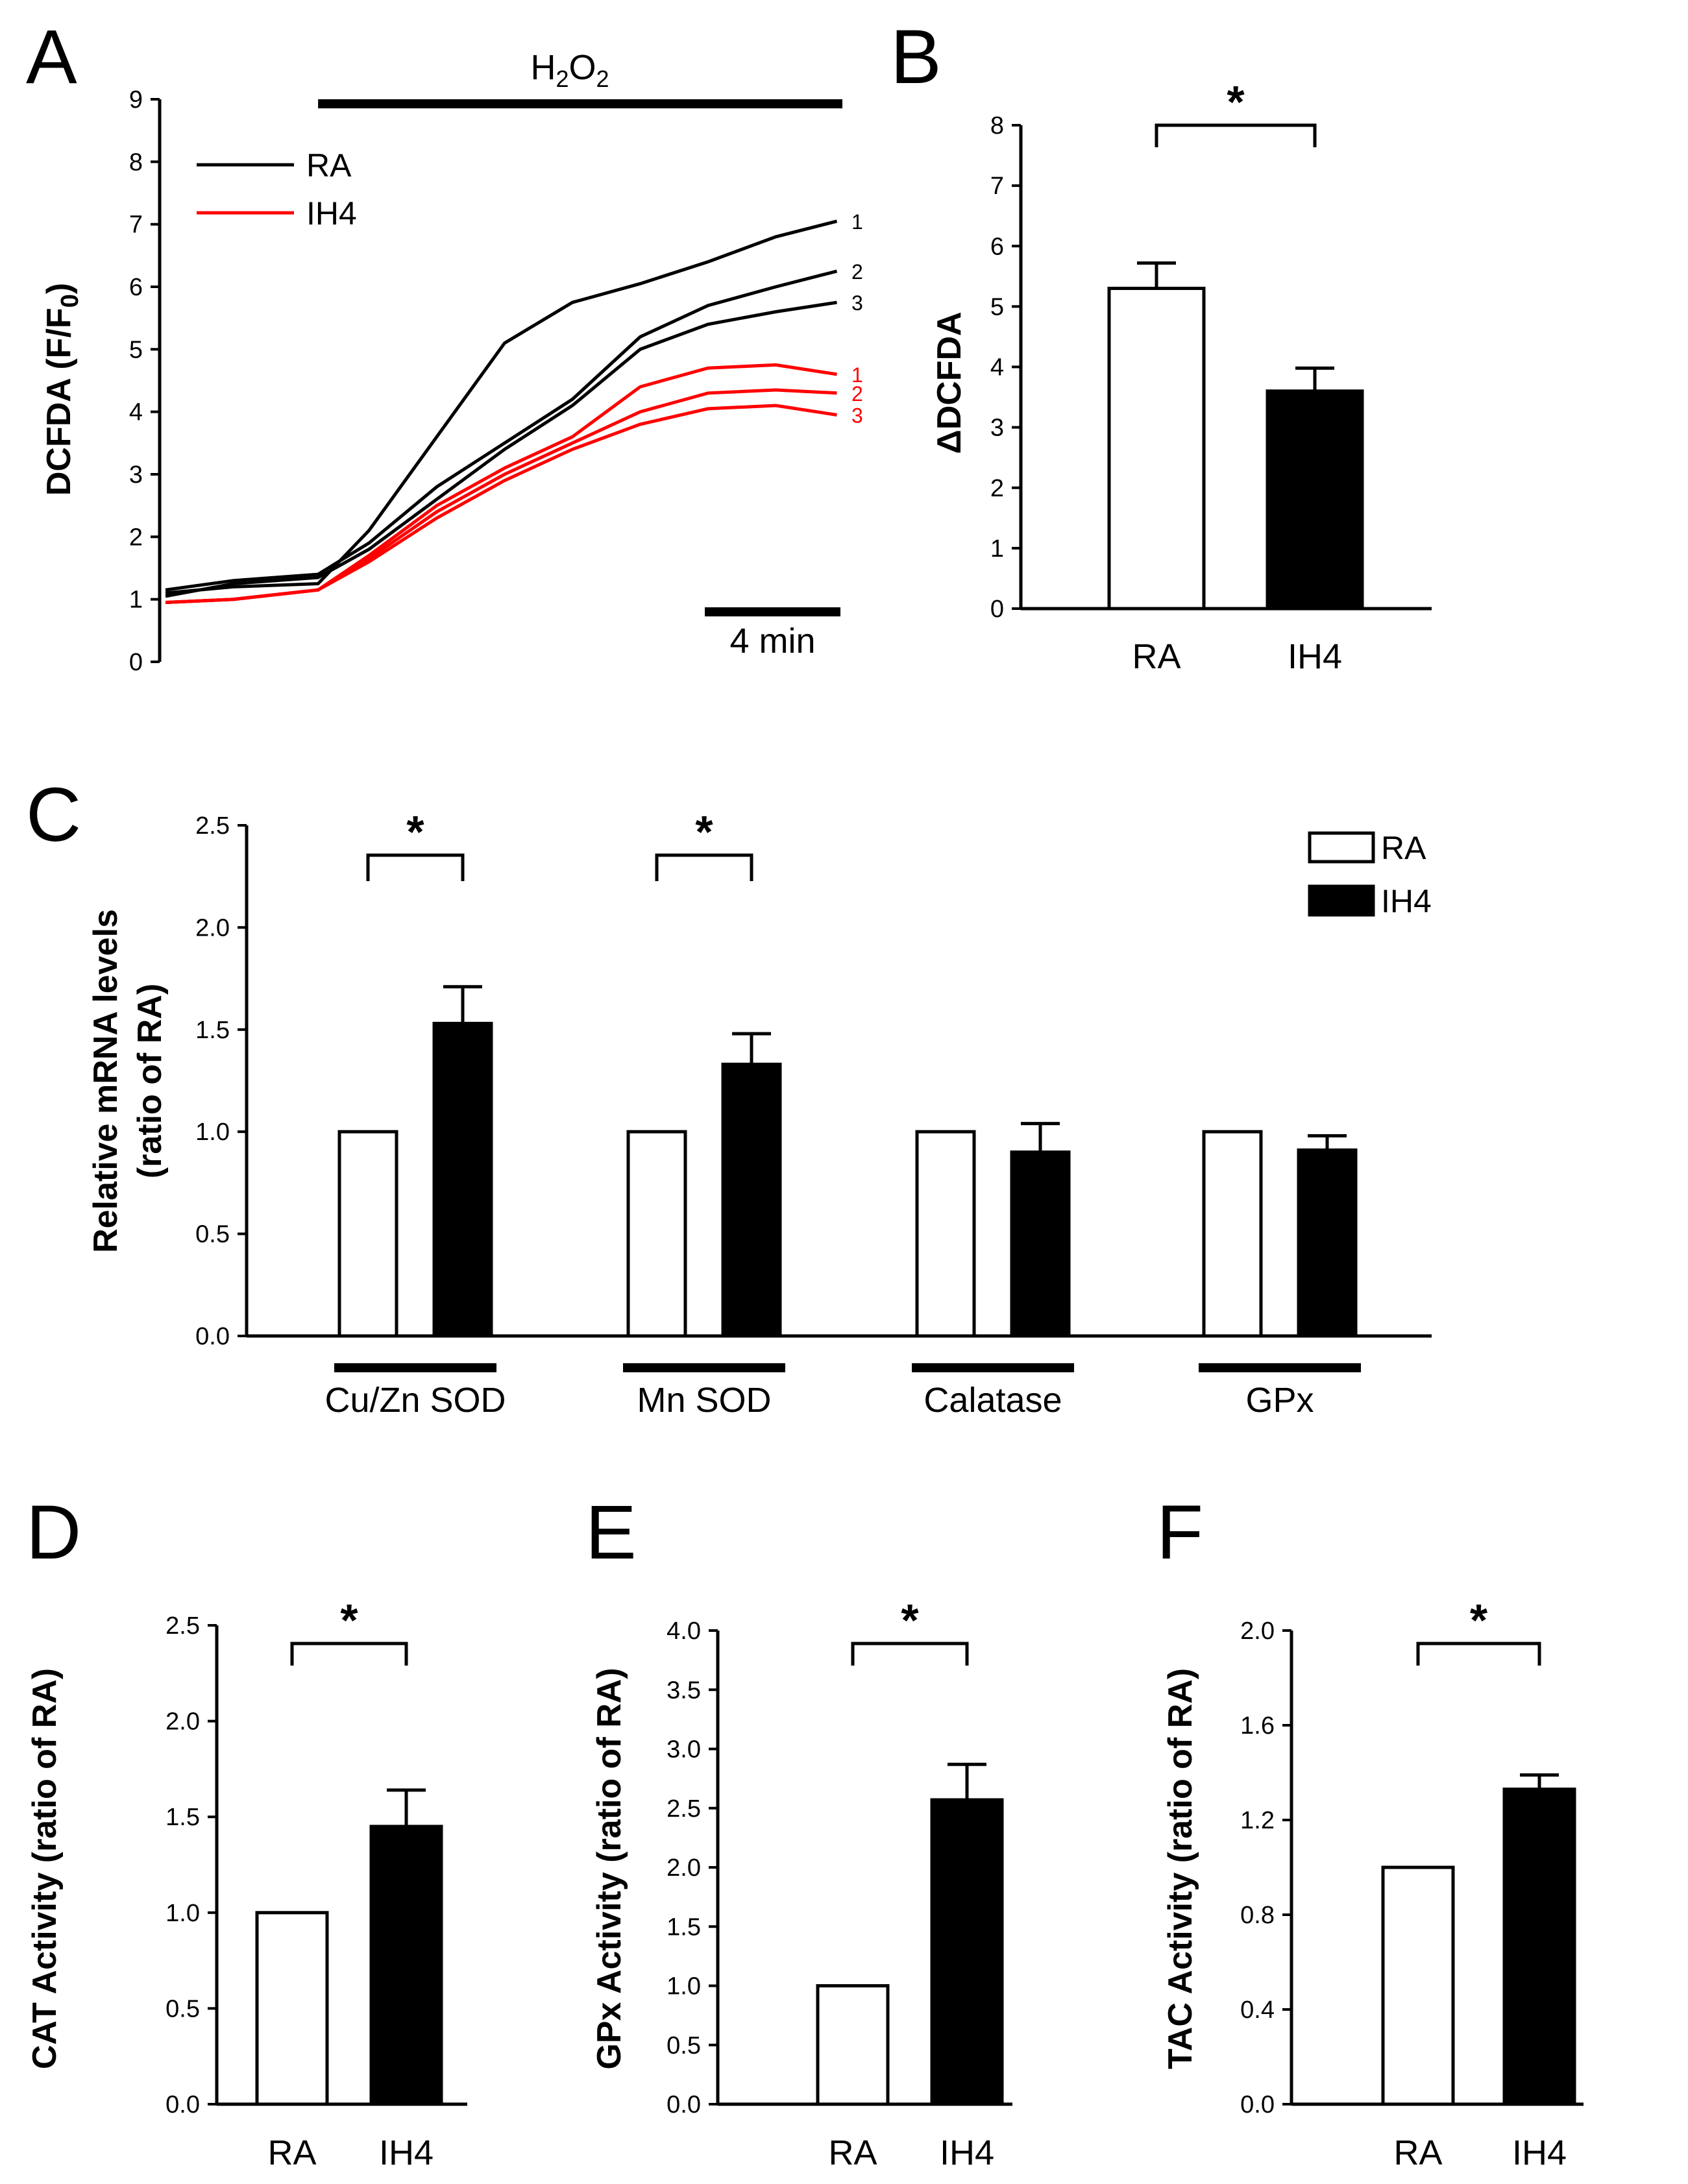 Image resolution: width=1688 pixels, height=2184 pixels. I want to click on panel-f-y-axis-label: TAC Activity (ratio of RA), so click(1180, 1868).